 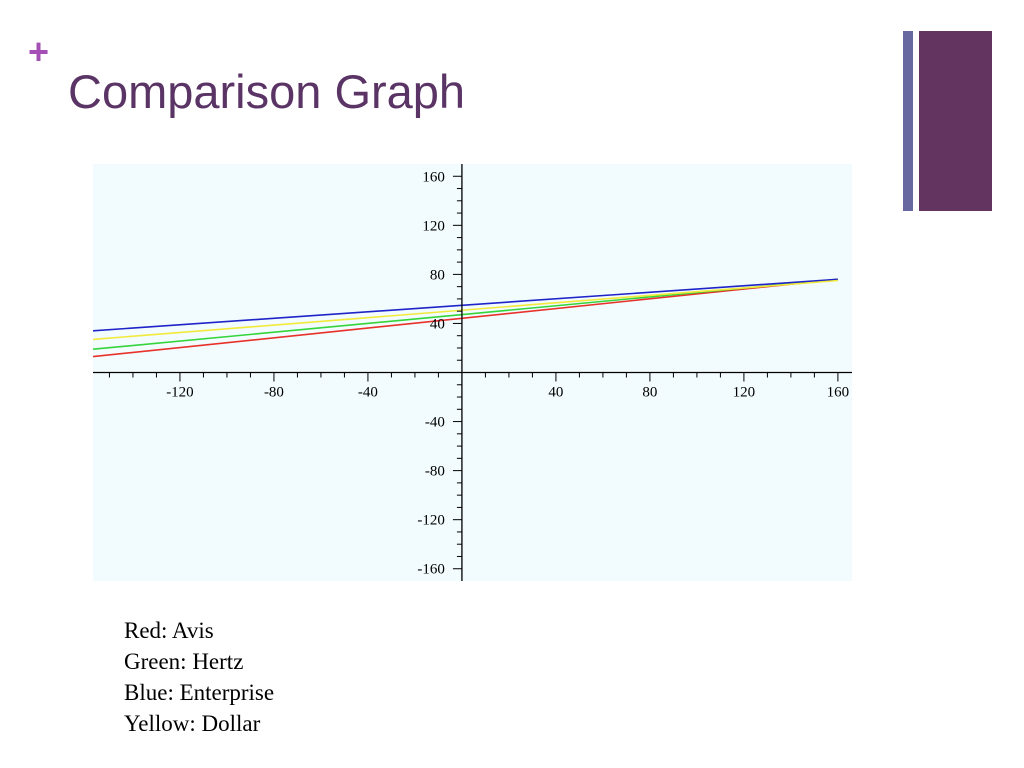 What do you see at coordinates (908, 121) in the screenshot?
I see `accent-bar-thin` at bounding box center [908, 121].